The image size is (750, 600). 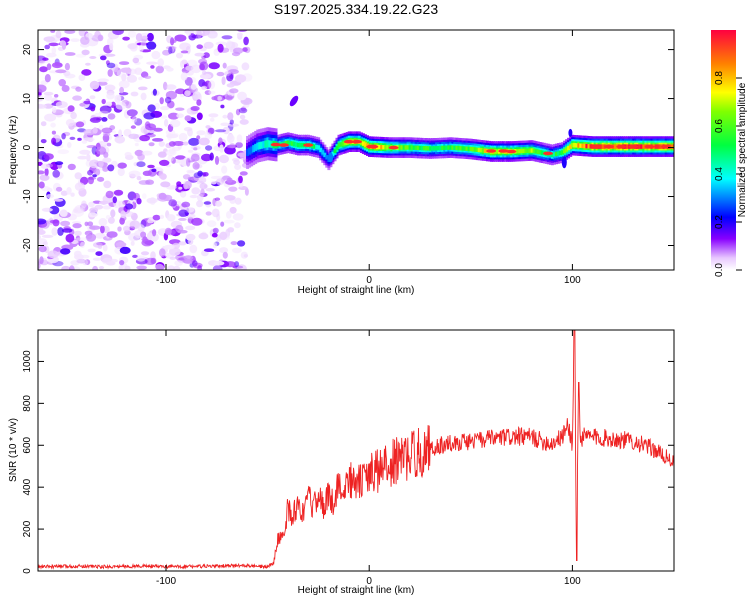 I want to click on x-tick-label: 0, so click(x=369, y=581).